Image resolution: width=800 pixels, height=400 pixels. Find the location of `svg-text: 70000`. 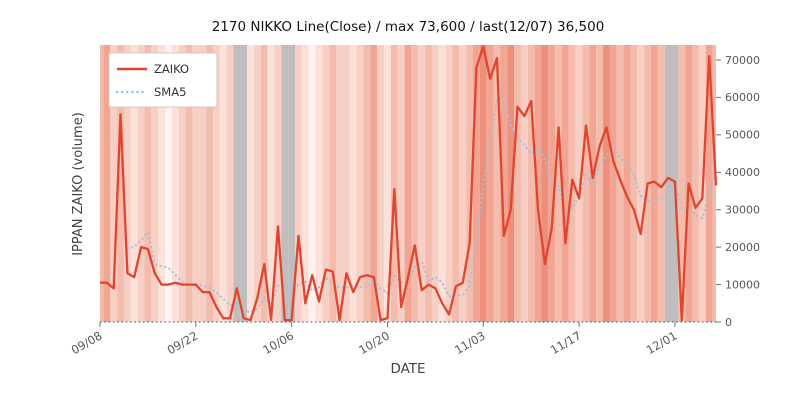

svg-text: 70000 is located at coordinates (742, 60).